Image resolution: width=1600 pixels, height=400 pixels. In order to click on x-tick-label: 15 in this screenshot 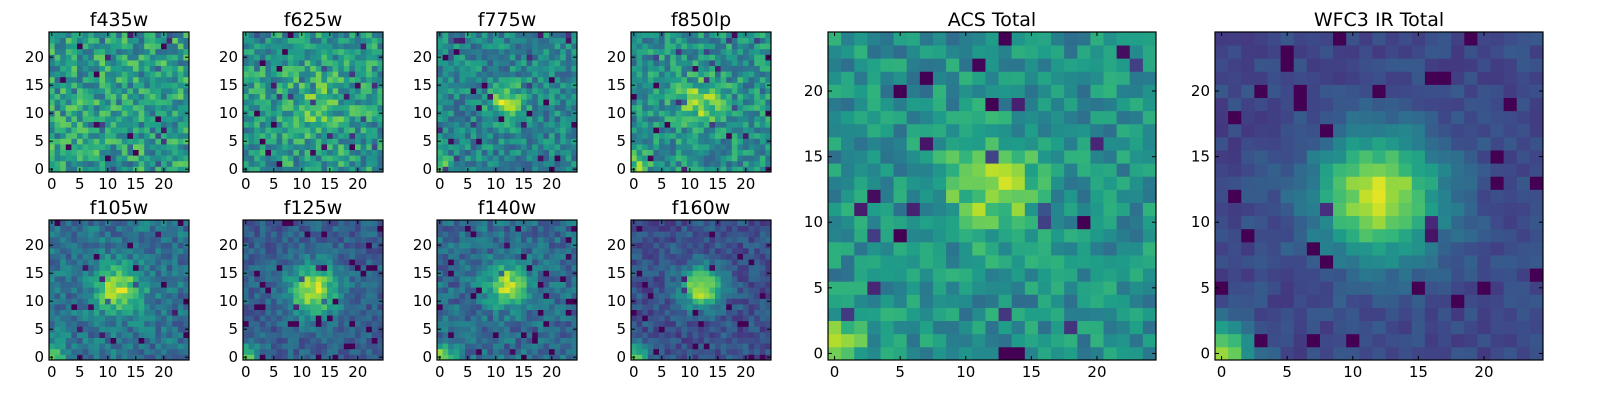, I will do `click(523, 184)`.